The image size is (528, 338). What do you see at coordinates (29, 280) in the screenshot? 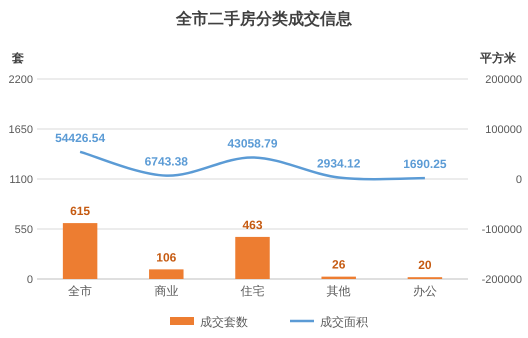
I see `y-tick-label: 0` at bounding box center [29, 280].